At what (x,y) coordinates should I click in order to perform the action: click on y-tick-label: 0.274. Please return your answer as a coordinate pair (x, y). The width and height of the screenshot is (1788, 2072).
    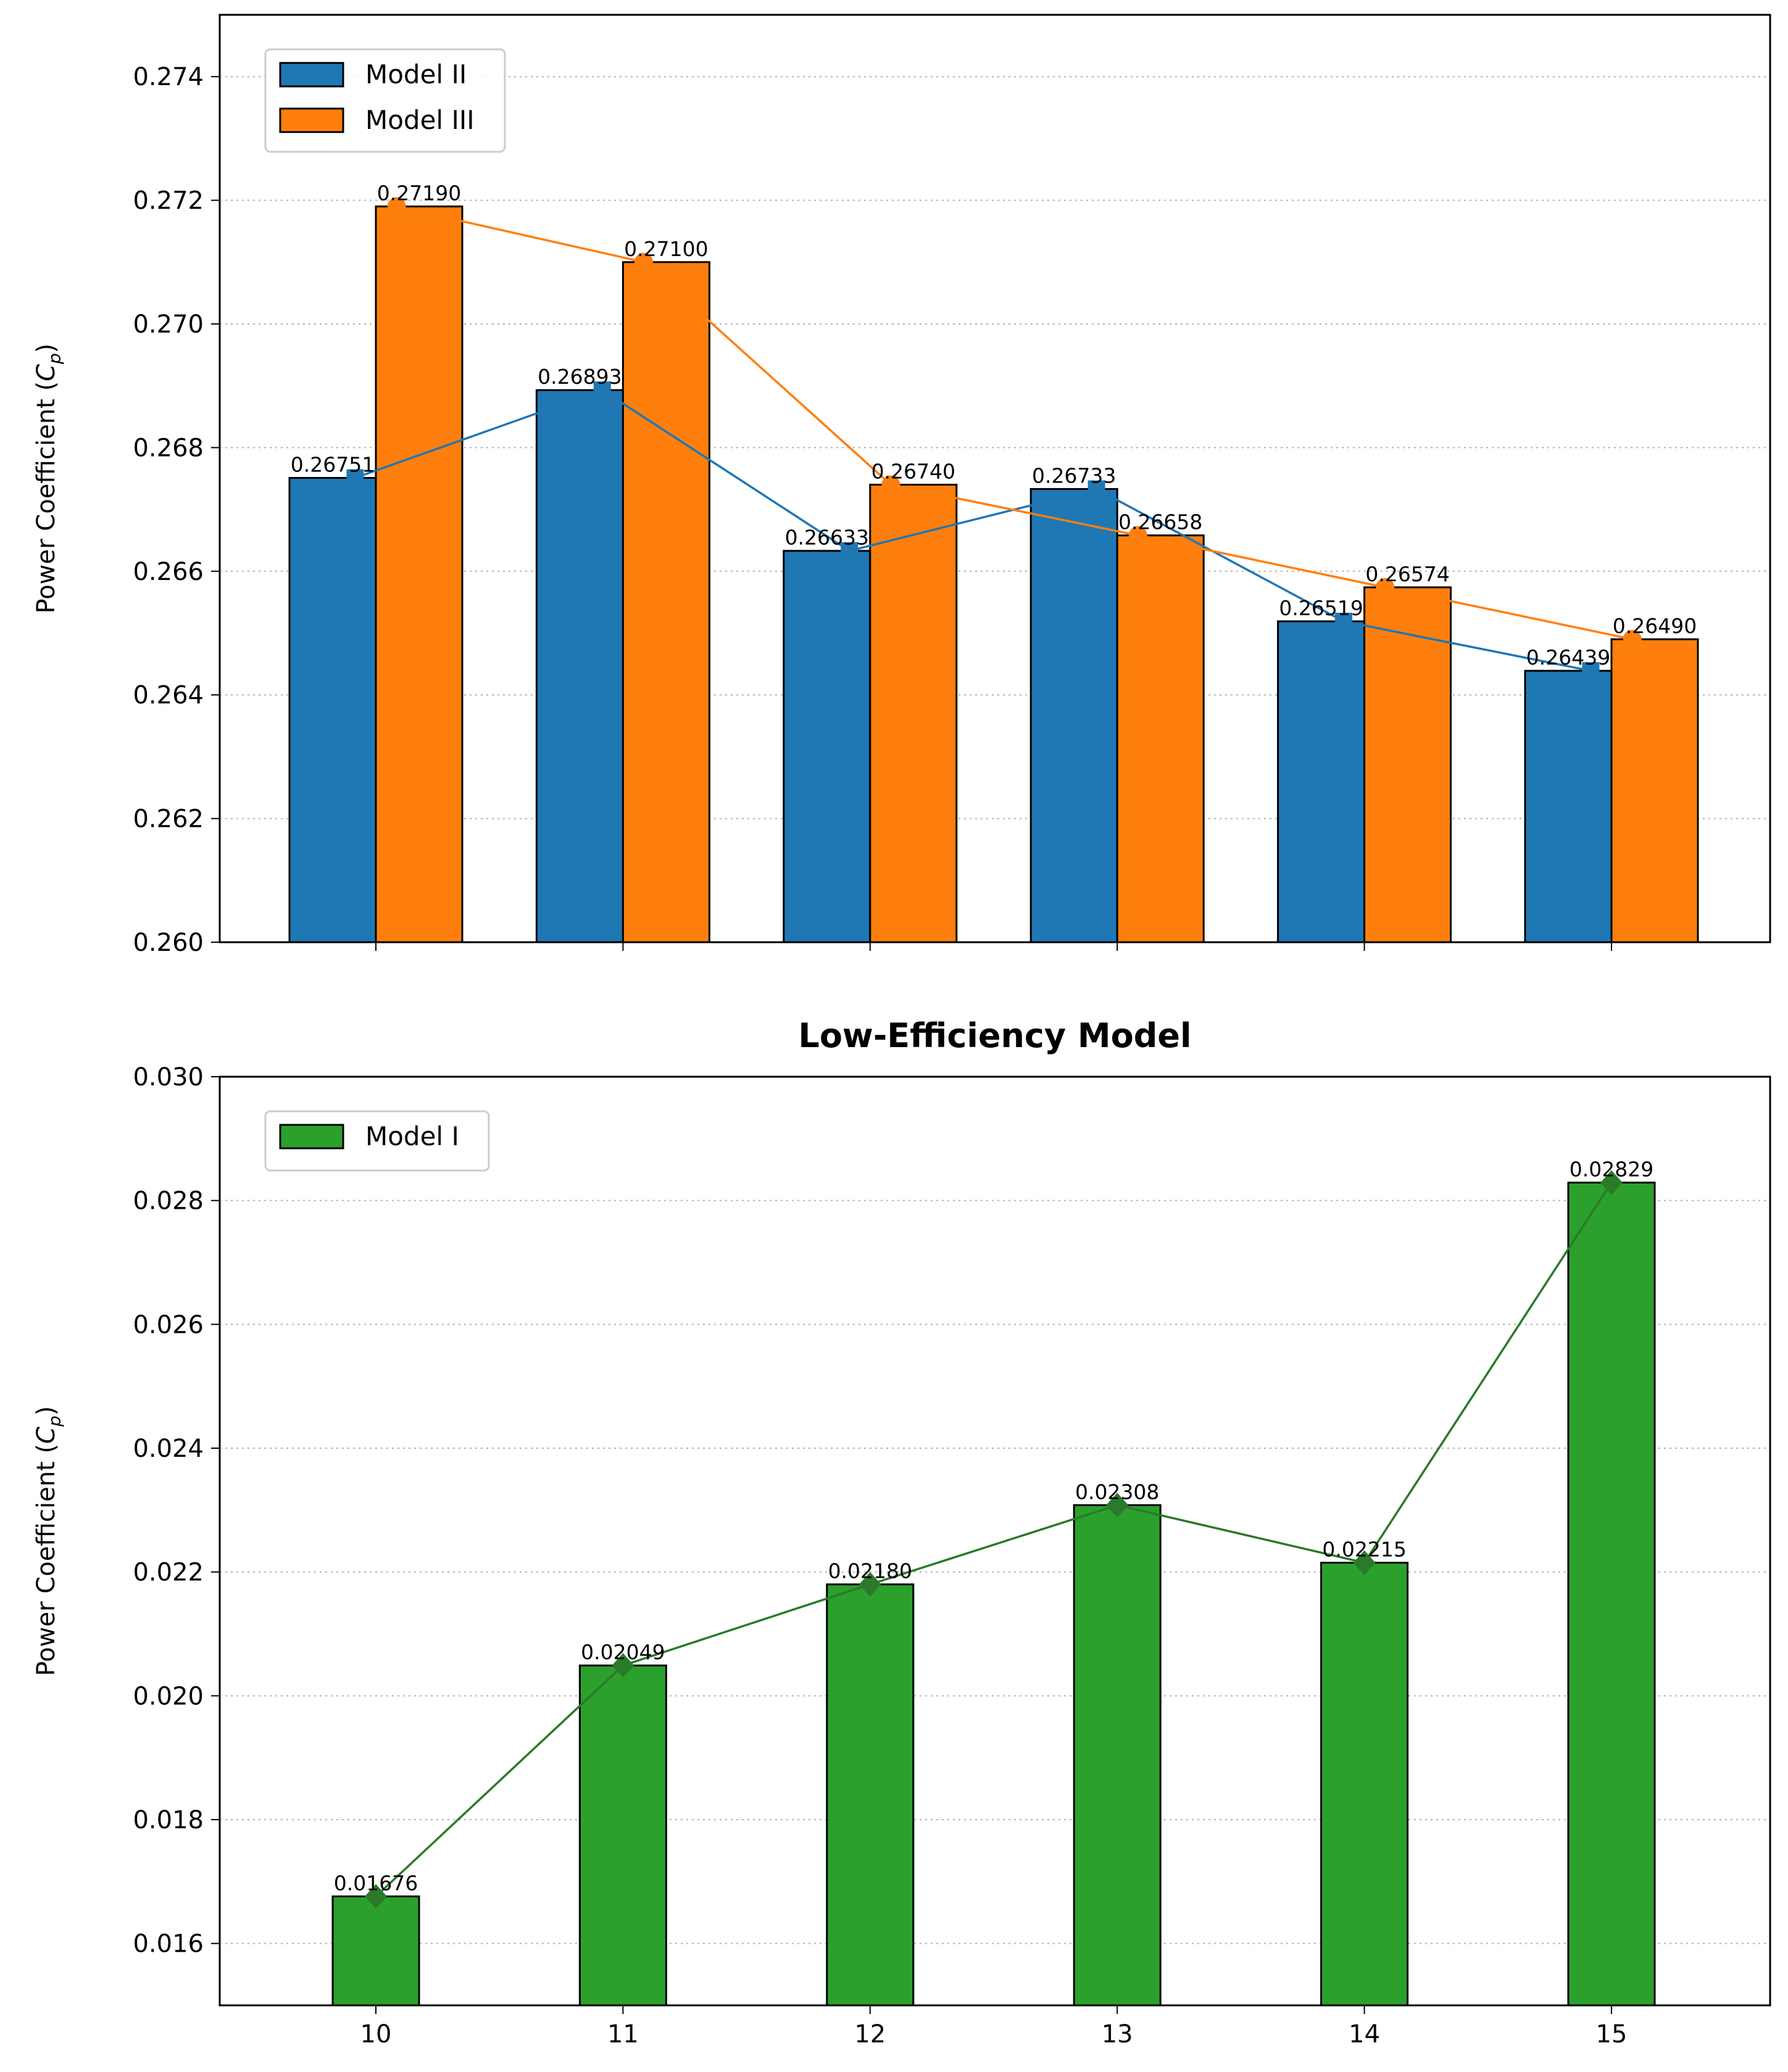
    Looking at the image, I should click on (169, 77).